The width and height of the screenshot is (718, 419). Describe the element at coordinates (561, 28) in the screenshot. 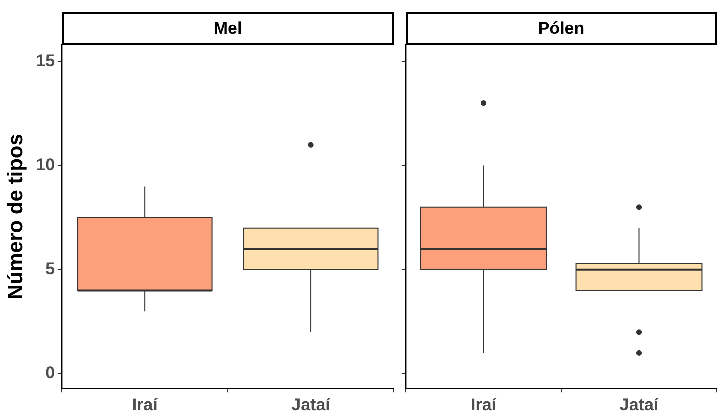

I see `chart-title: Pólen` at that location.